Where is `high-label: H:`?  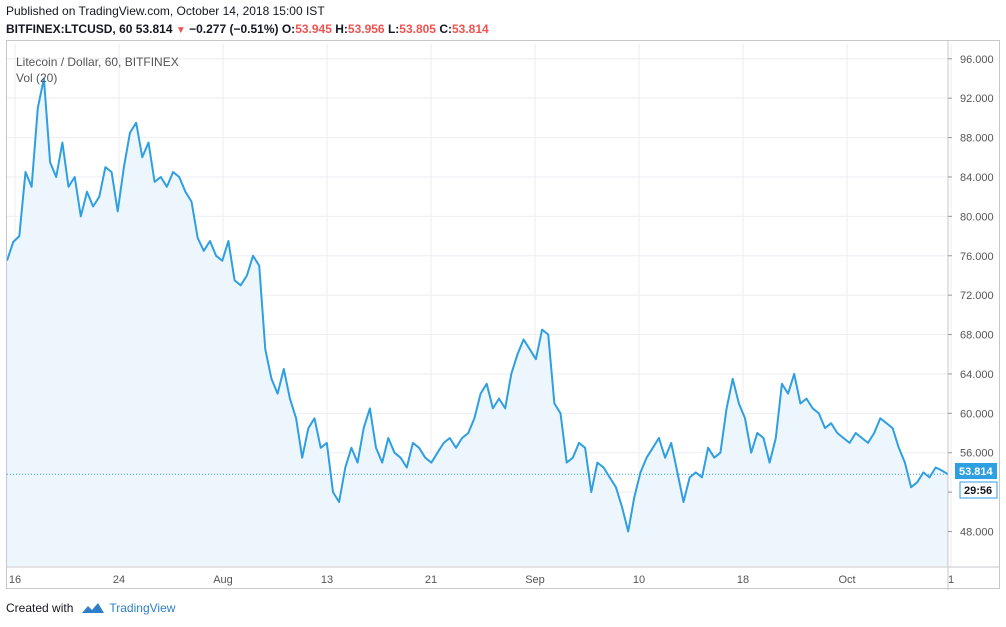 high-label: H: is located at coordinates (341, 29).